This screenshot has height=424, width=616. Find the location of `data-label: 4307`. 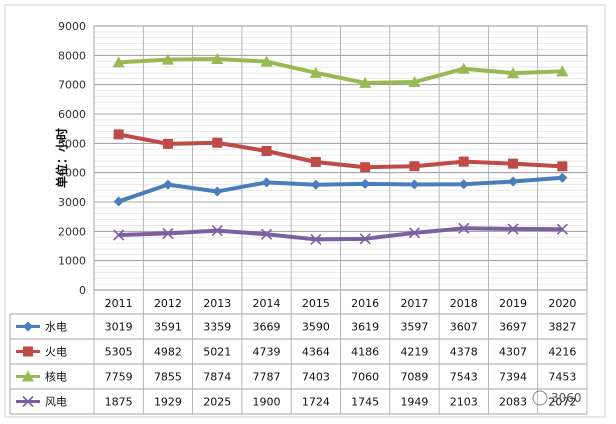

data-label: 4307 is located at coordinates (513, 352).